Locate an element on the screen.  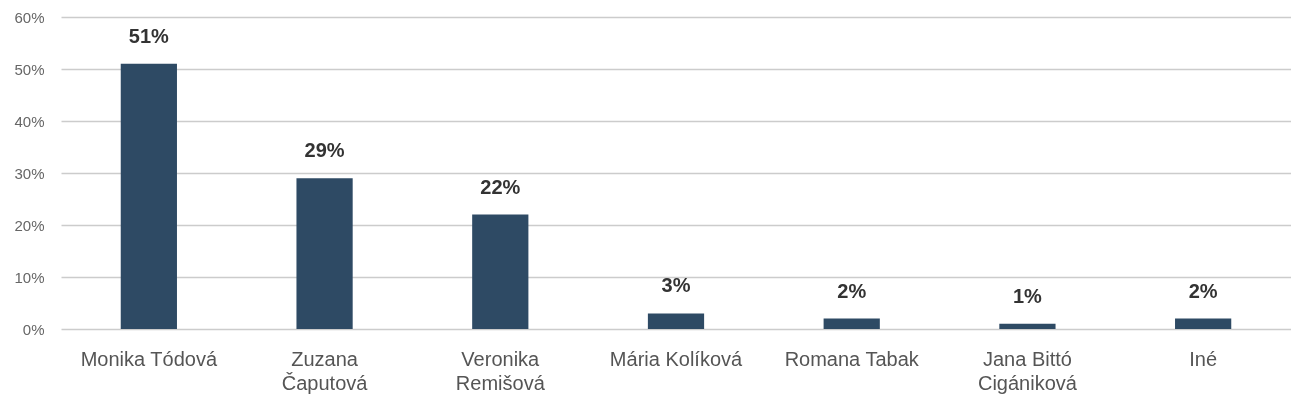
x-tick-label: Monika Tódová is located at coordinates (149, 358).